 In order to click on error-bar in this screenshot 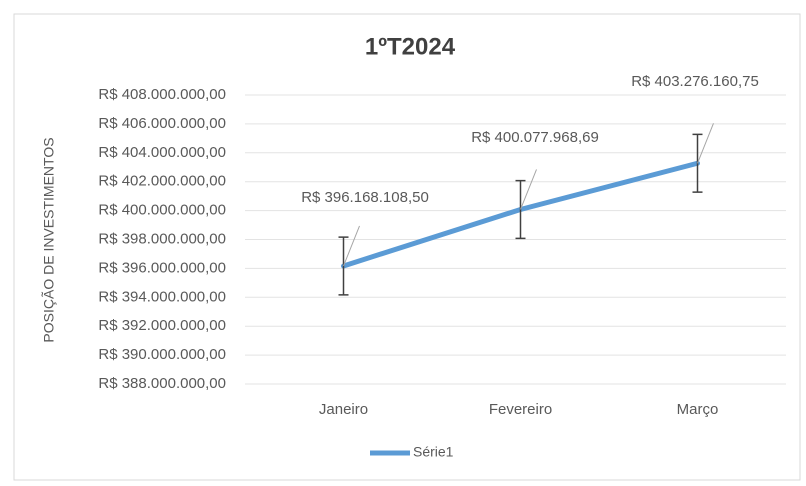, I will do `click(343, 266)`.